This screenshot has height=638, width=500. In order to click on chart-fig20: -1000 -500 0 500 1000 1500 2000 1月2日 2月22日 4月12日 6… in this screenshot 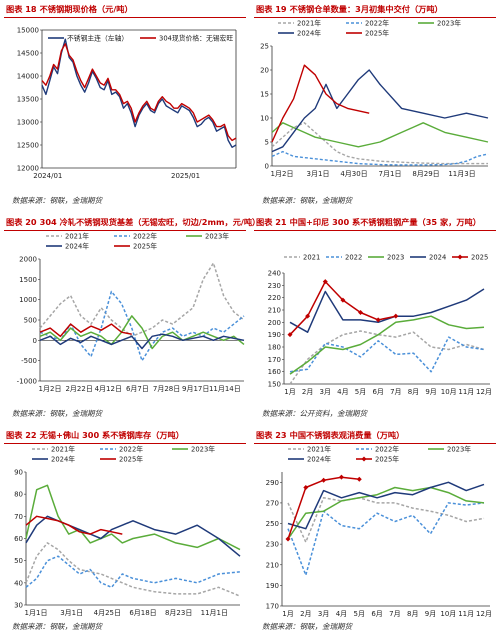, I will do `click(131, 312)`.